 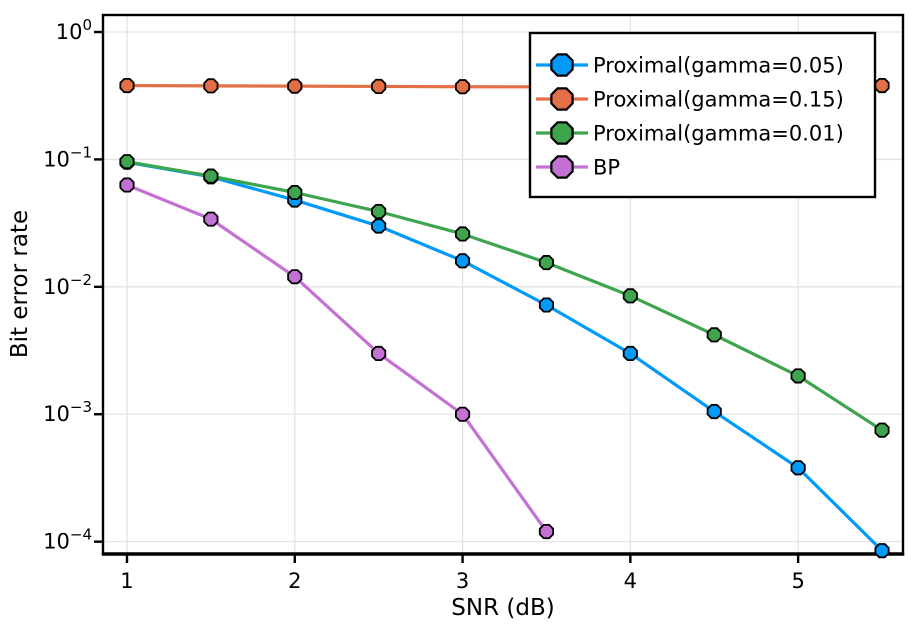 What do you see at coordinates (294, 581) in the screenshot?
I see `x-tick-label: 2` at bounding box center [294, 581].